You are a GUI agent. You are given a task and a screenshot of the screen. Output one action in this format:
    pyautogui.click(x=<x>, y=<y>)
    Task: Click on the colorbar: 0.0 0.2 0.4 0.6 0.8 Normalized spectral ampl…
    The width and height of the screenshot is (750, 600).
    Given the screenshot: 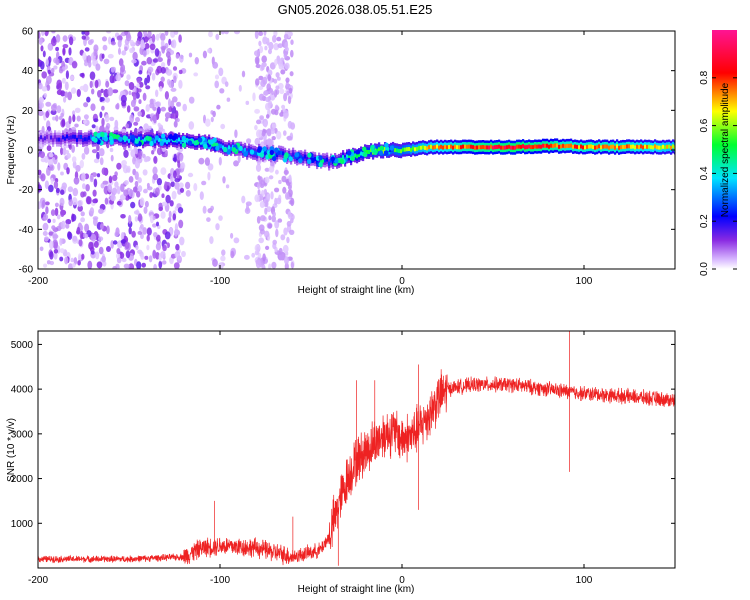 What is the action you would take?
    pyautogui.click(x=718, y=153)
    